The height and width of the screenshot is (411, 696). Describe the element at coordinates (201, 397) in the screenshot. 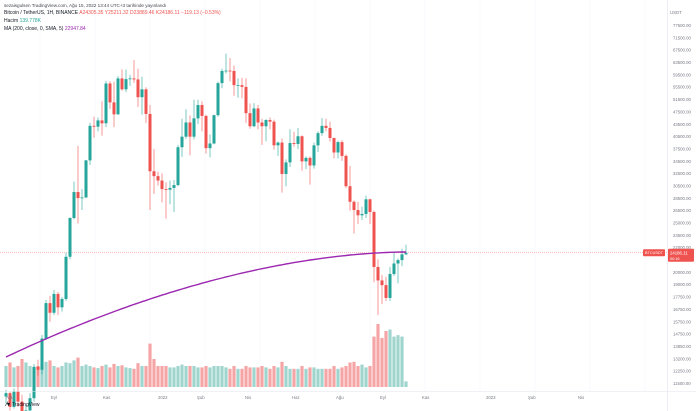

I see `time-tick-label: Şub` at that location.